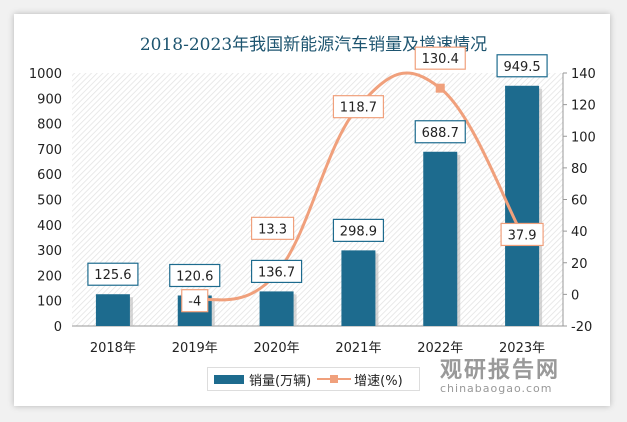 This screenshot has height=422, width=627. Describe the element at coordinates (49, 175) in the screenshot. I see `y-left-tick-label: 600` at that location.